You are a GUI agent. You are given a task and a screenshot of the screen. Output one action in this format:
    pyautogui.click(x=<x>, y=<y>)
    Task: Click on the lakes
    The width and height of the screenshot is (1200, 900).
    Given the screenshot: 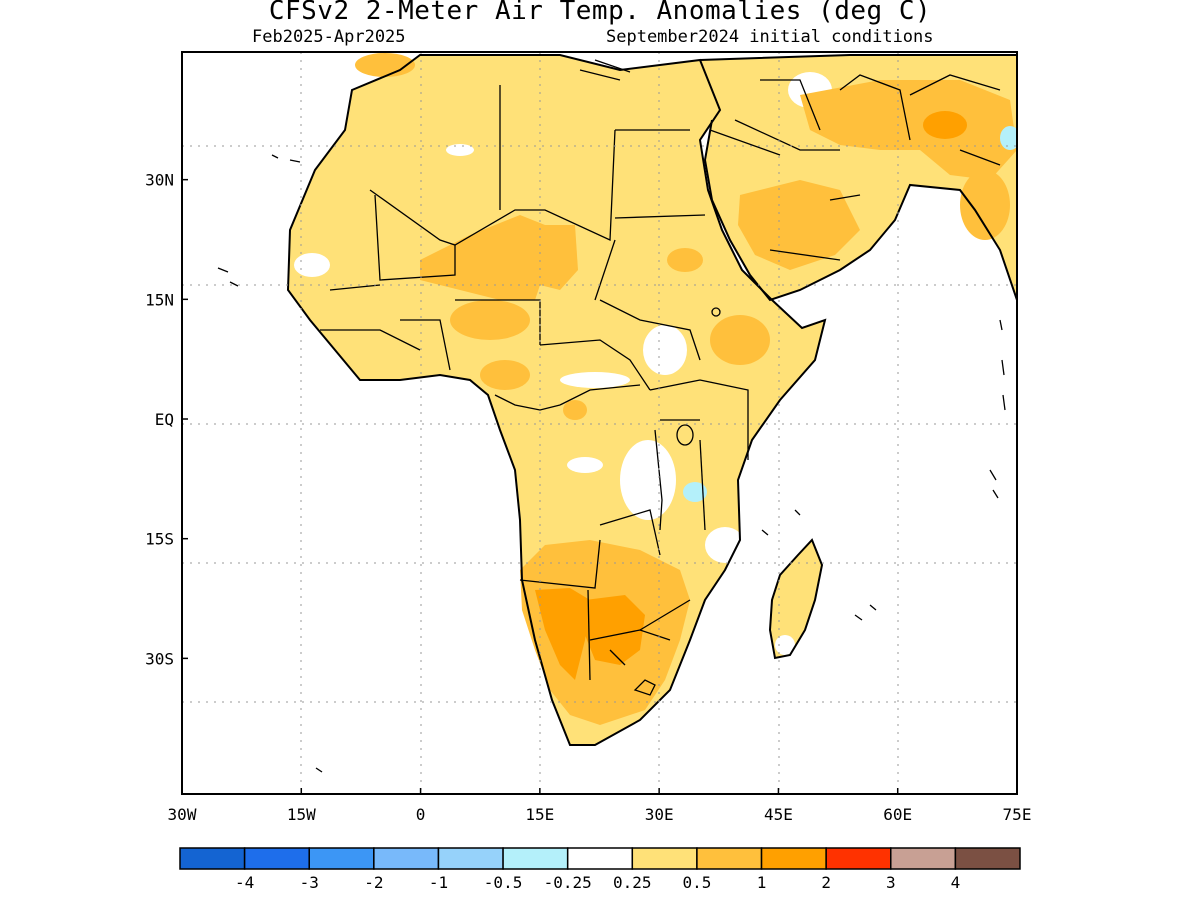 What is the action you would take?
    pyautogui.click(x=698, y=376)
    